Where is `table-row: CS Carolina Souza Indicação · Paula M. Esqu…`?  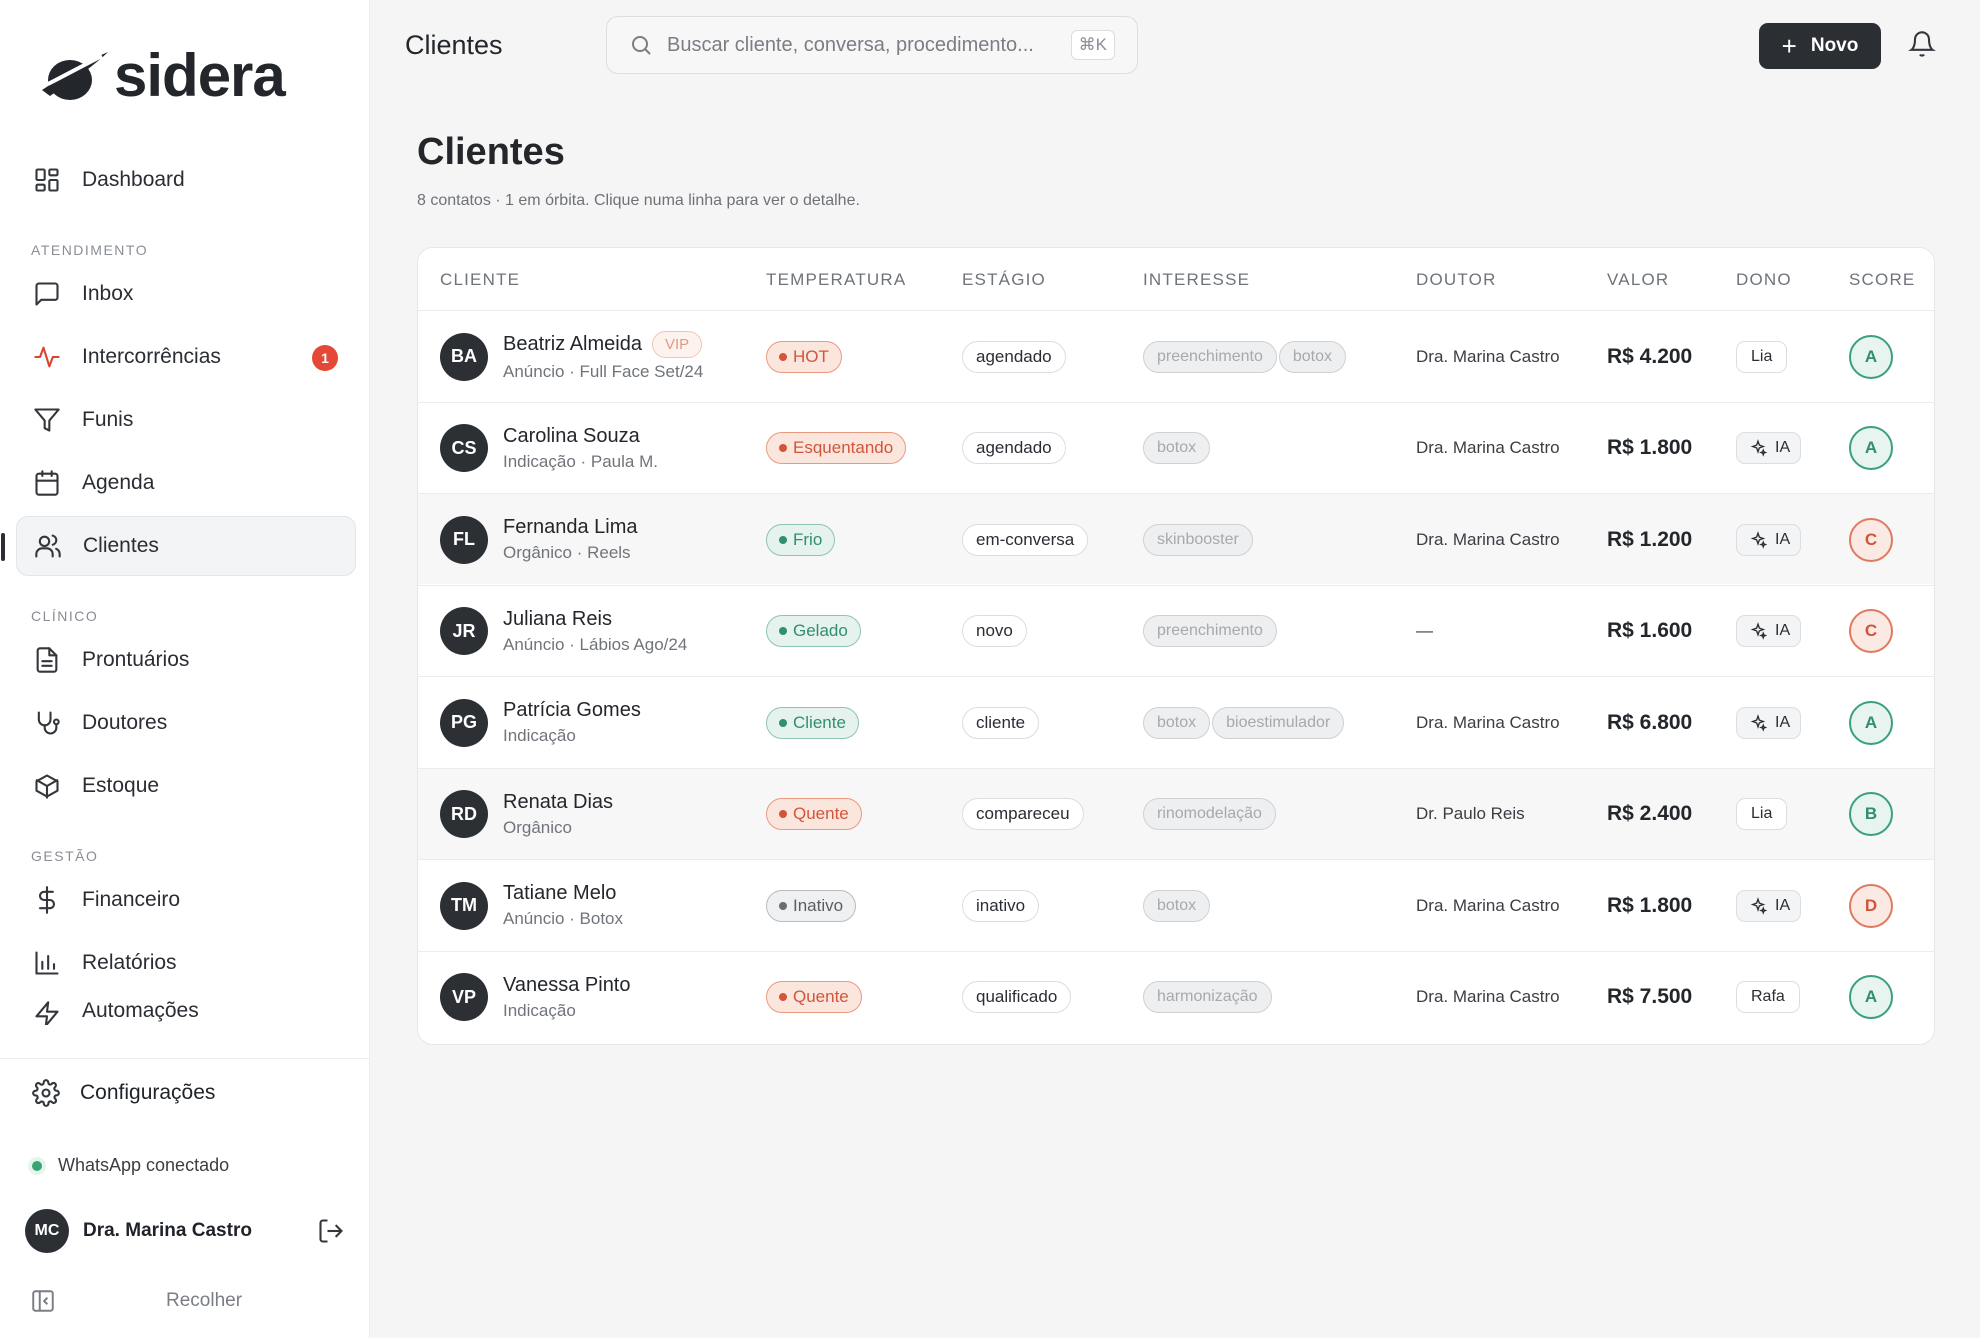 table-row: CS Carolina Souza Indicação · Paula M. Esqu… is located at coordinates (1176, 447).